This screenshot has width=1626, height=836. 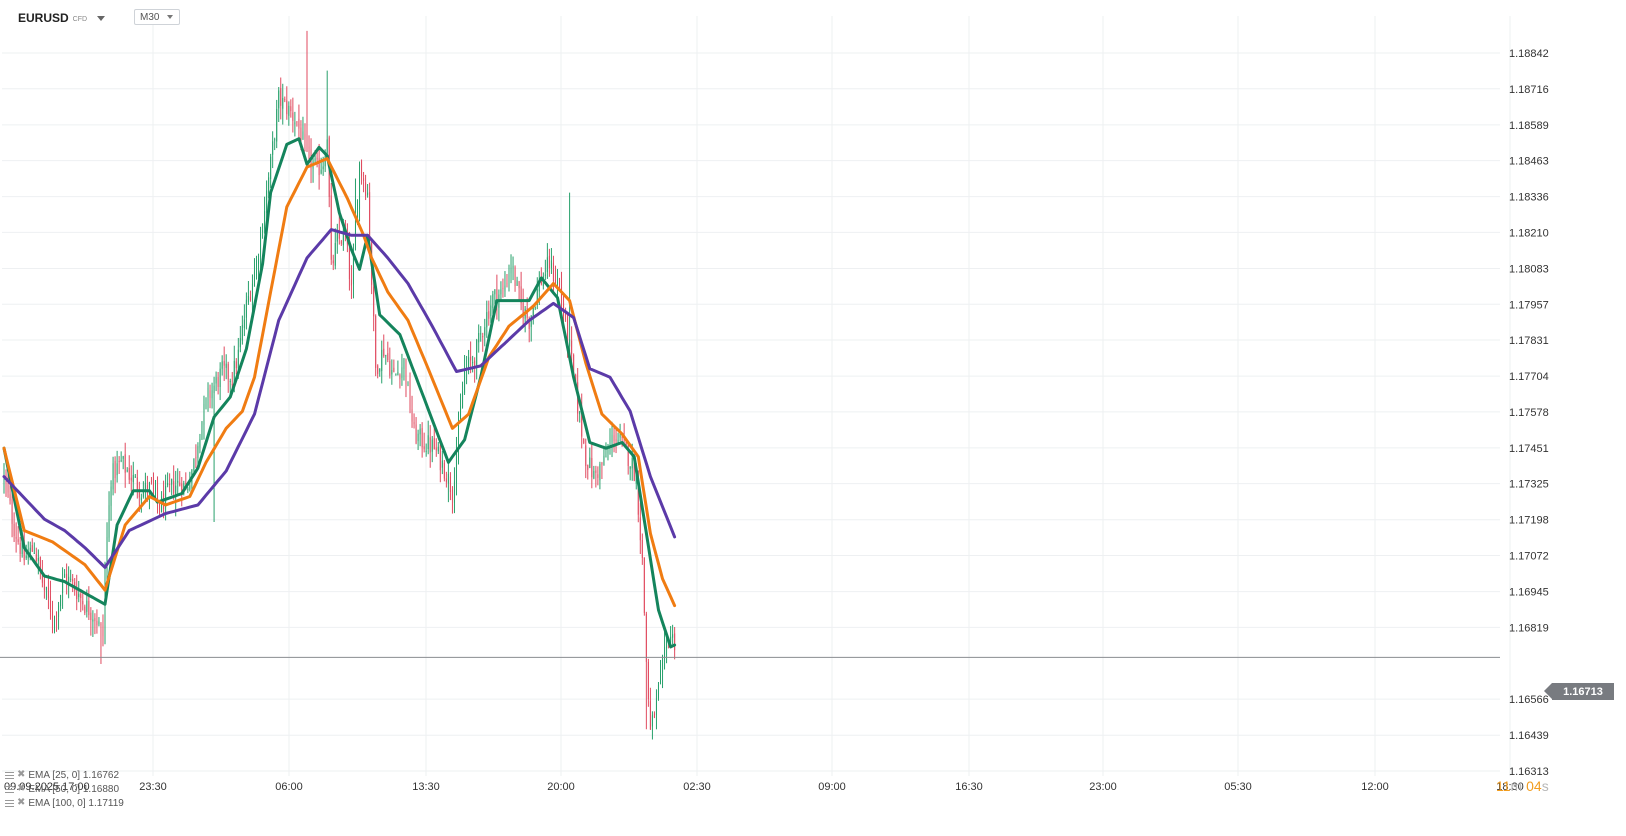 What do you see at coordinates (76, 803) in the screenshot?
I see `legend-label: EMA [100, 0] 1.17119` at bounding box center [76, 803].